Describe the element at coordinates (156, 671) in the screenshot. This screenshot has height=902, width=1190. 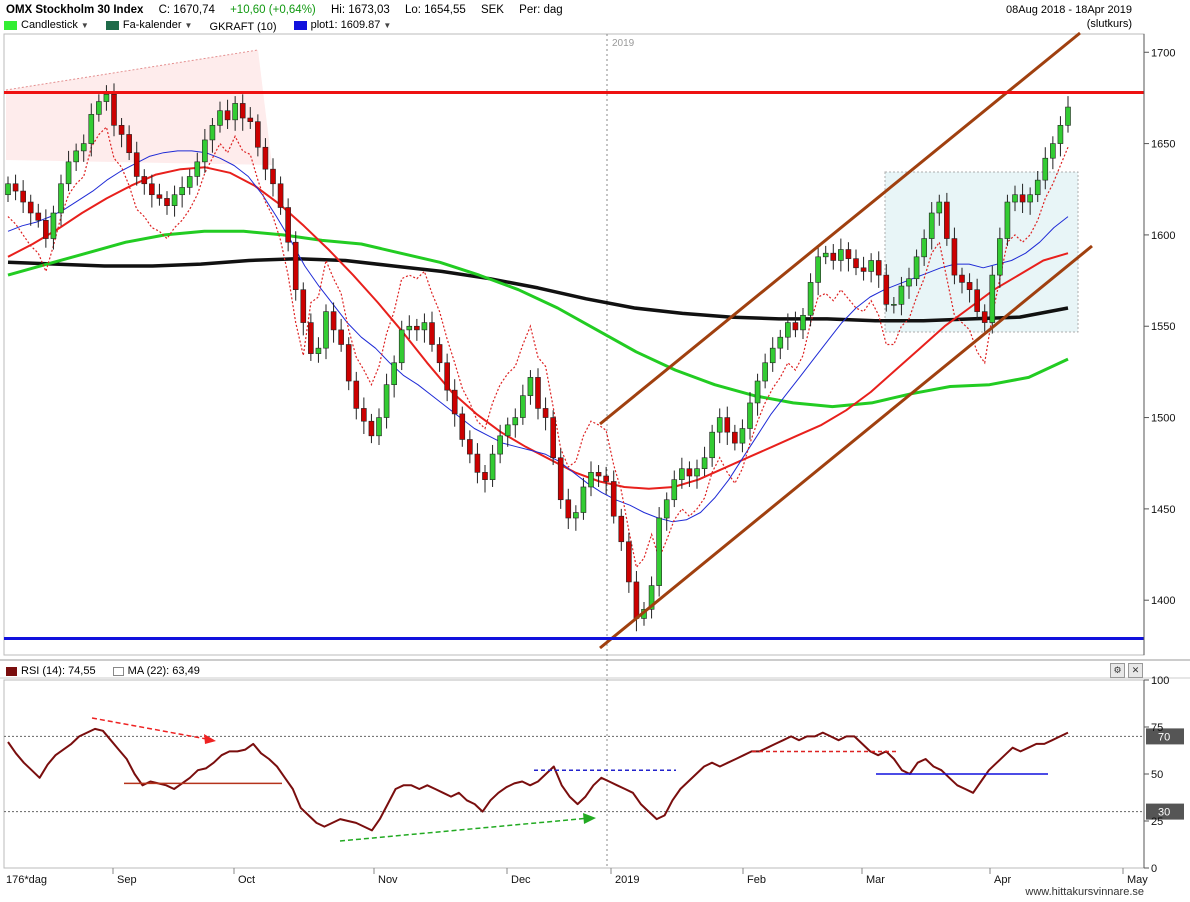
I see `legend-ma: MA (22): 63,49` at that location.